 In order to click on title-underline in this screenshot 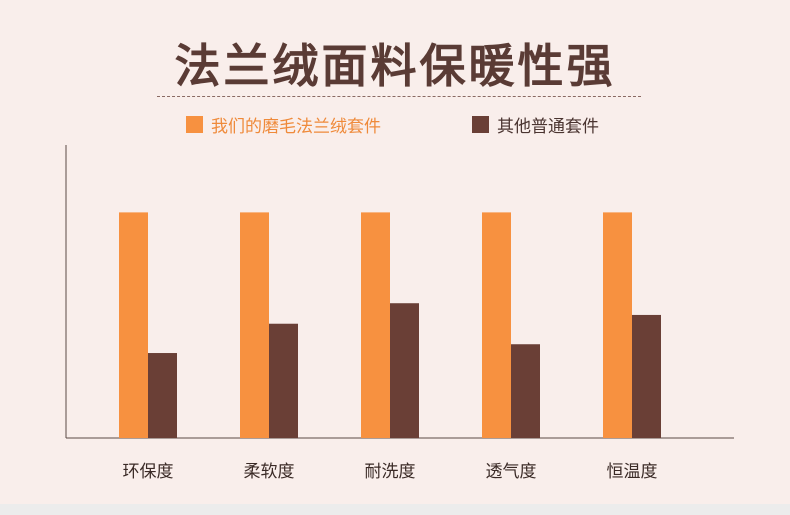, I will do `click(399, 96)`.